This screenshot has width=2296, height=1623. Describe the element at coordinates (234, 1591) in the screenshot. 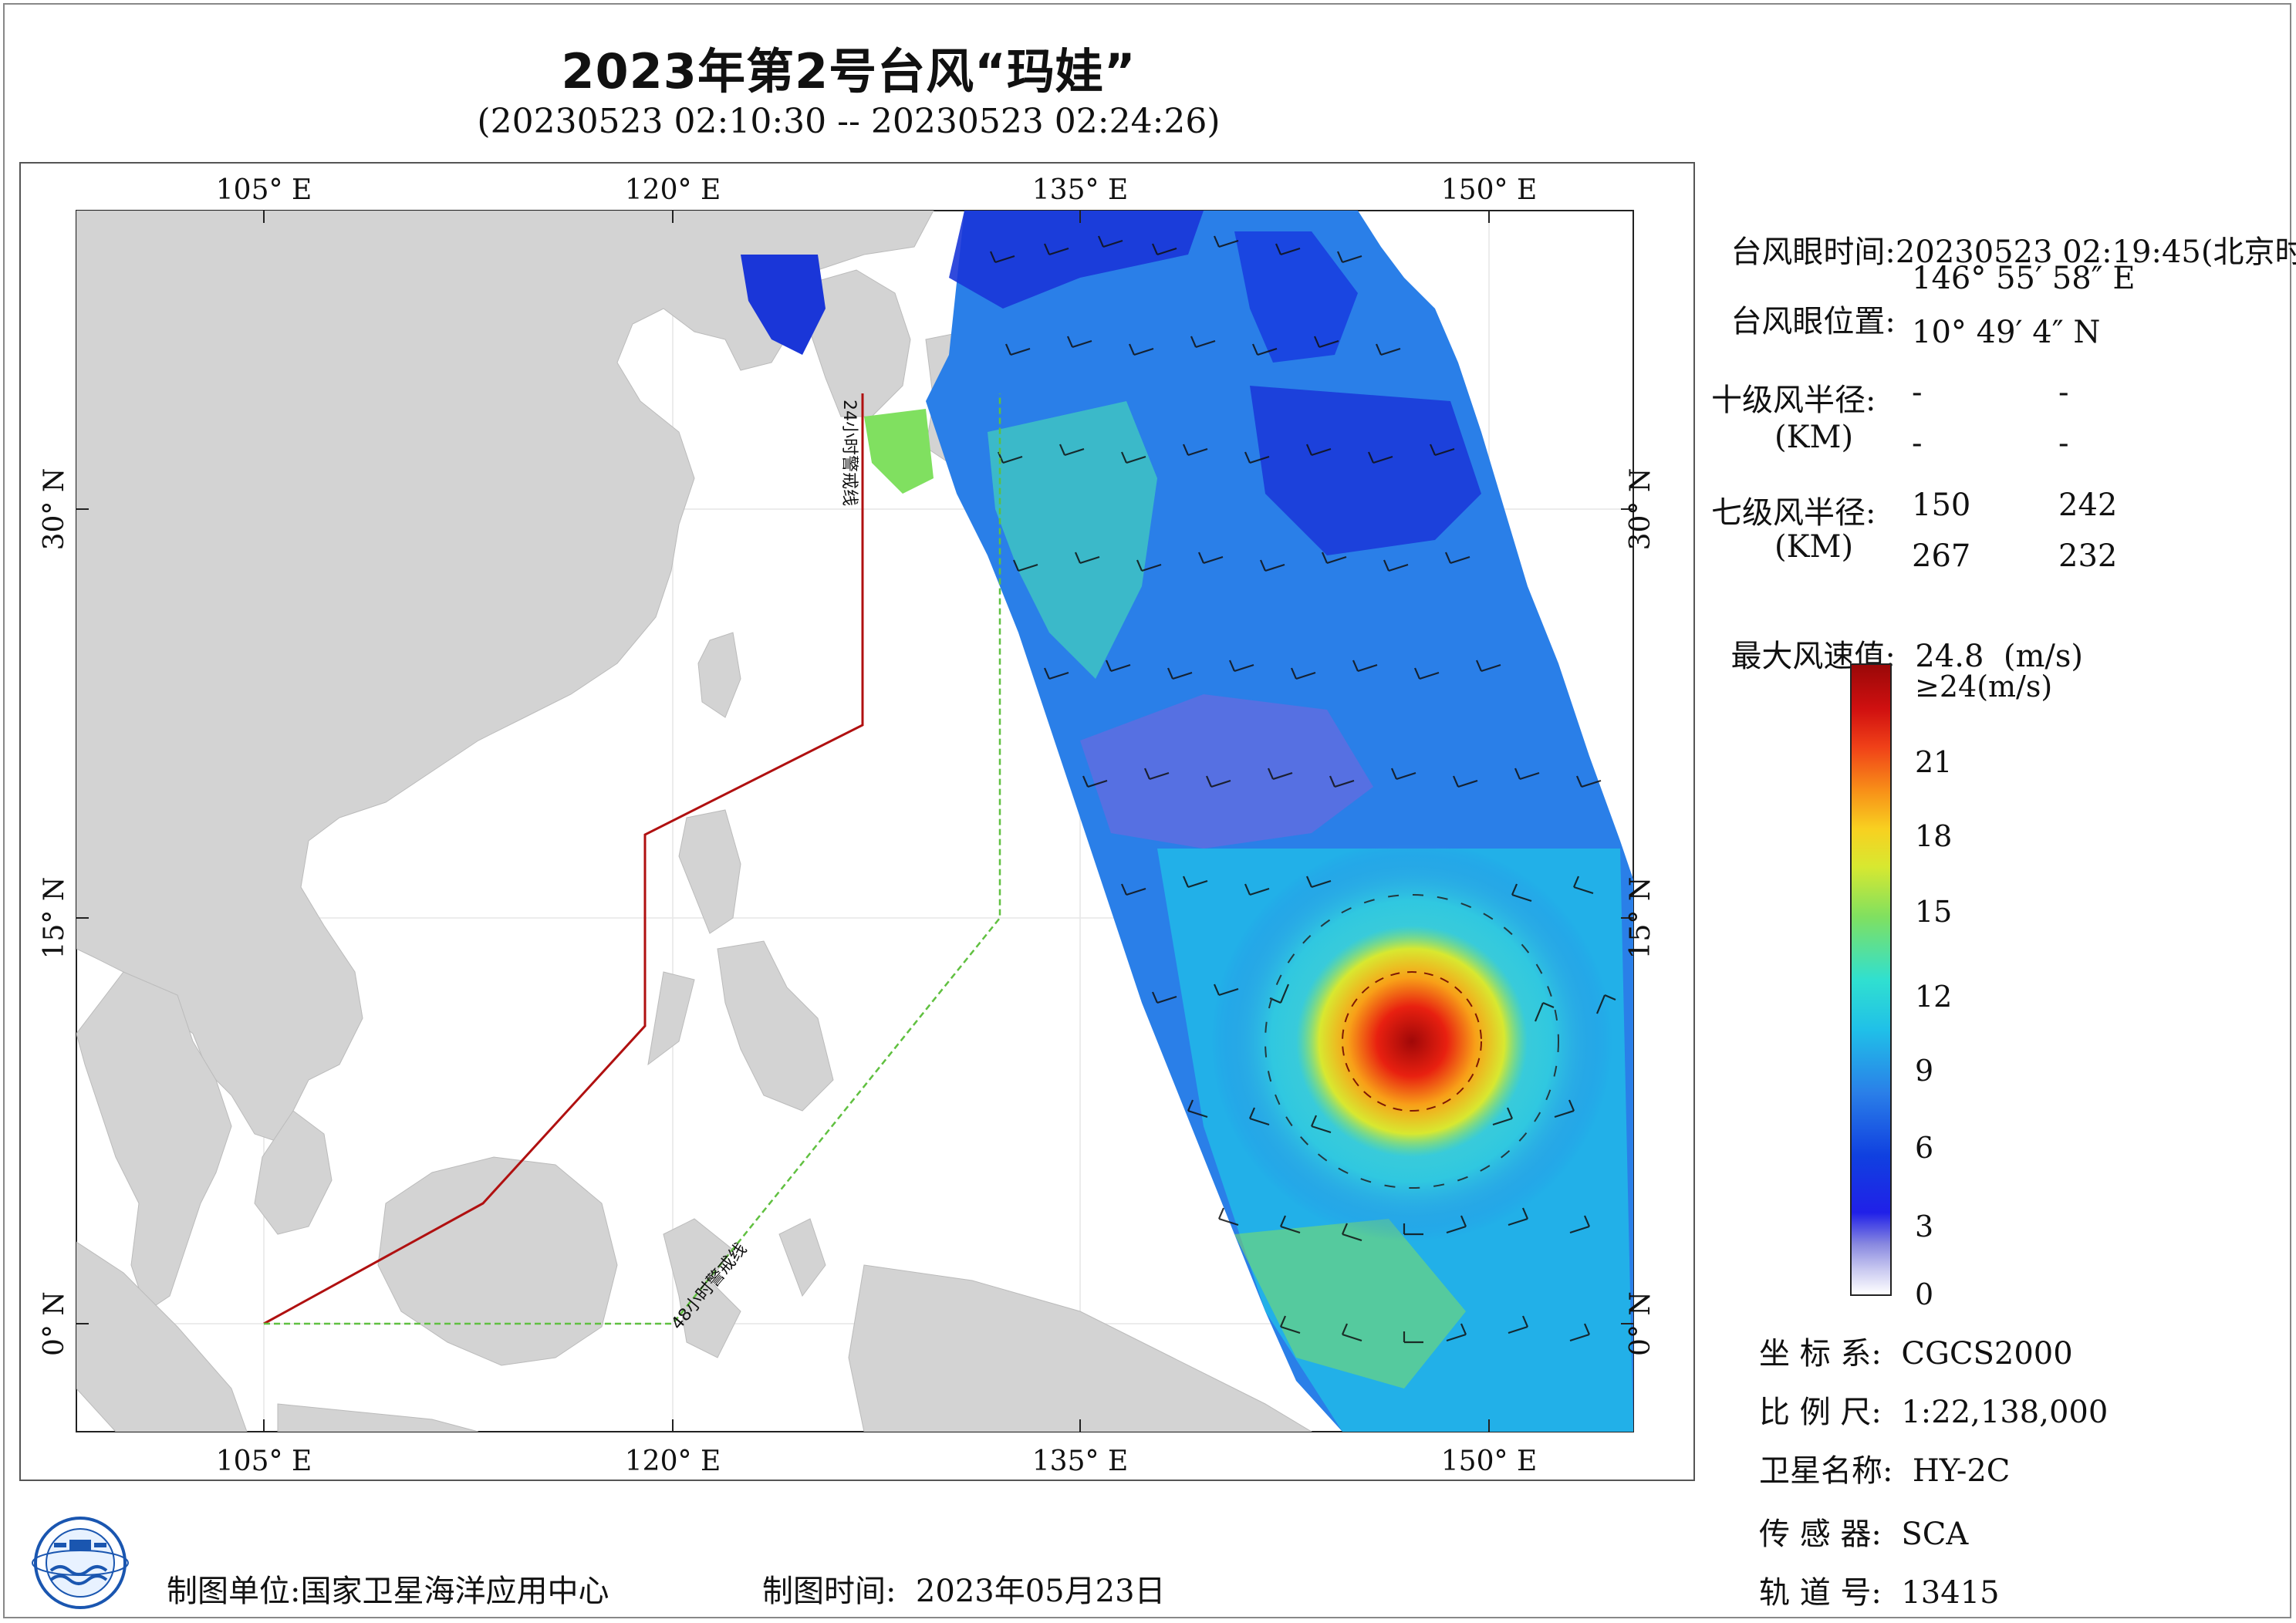

I see `producer-label: 制图单位:` at that location.